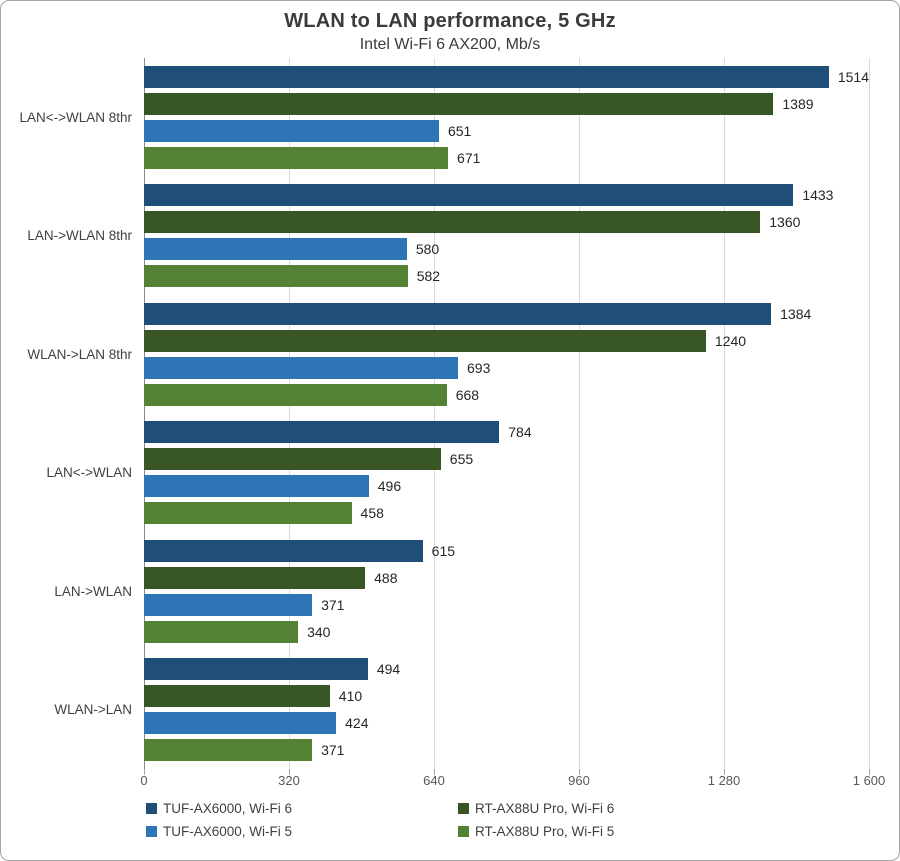 The image size is (900, 861). What do you see at coordinates (228, 808) in the screenshot?
I see `legend-label: TUF-AX6000, Wi-Fi 6` at bounding box center [228, 808].